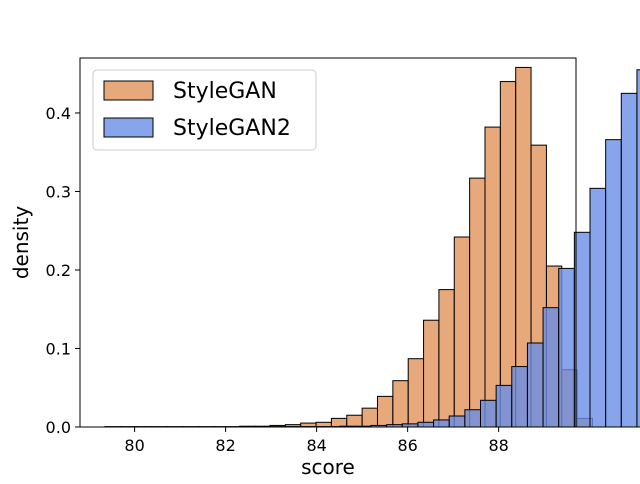 The width and height of the screenshot is (640, 484). What do you see at coordinates (21, 242) in the screenshot?
I see `y-axis-label: density` at bounding box center [21, 242].